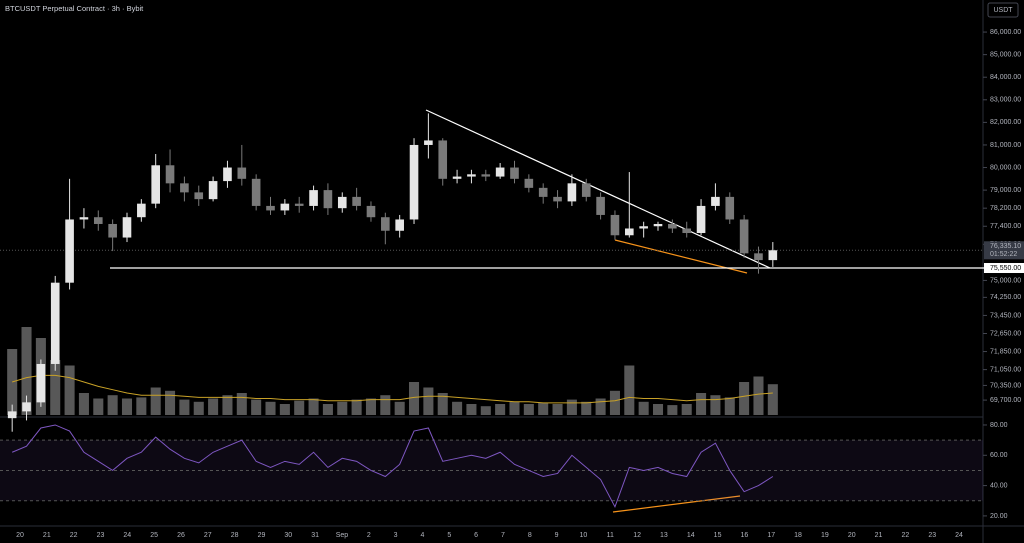  What do you see at coordinates (959, 535) in the screenshot?
I see `x-tick-label: 24` at bounding box center [959, 535].